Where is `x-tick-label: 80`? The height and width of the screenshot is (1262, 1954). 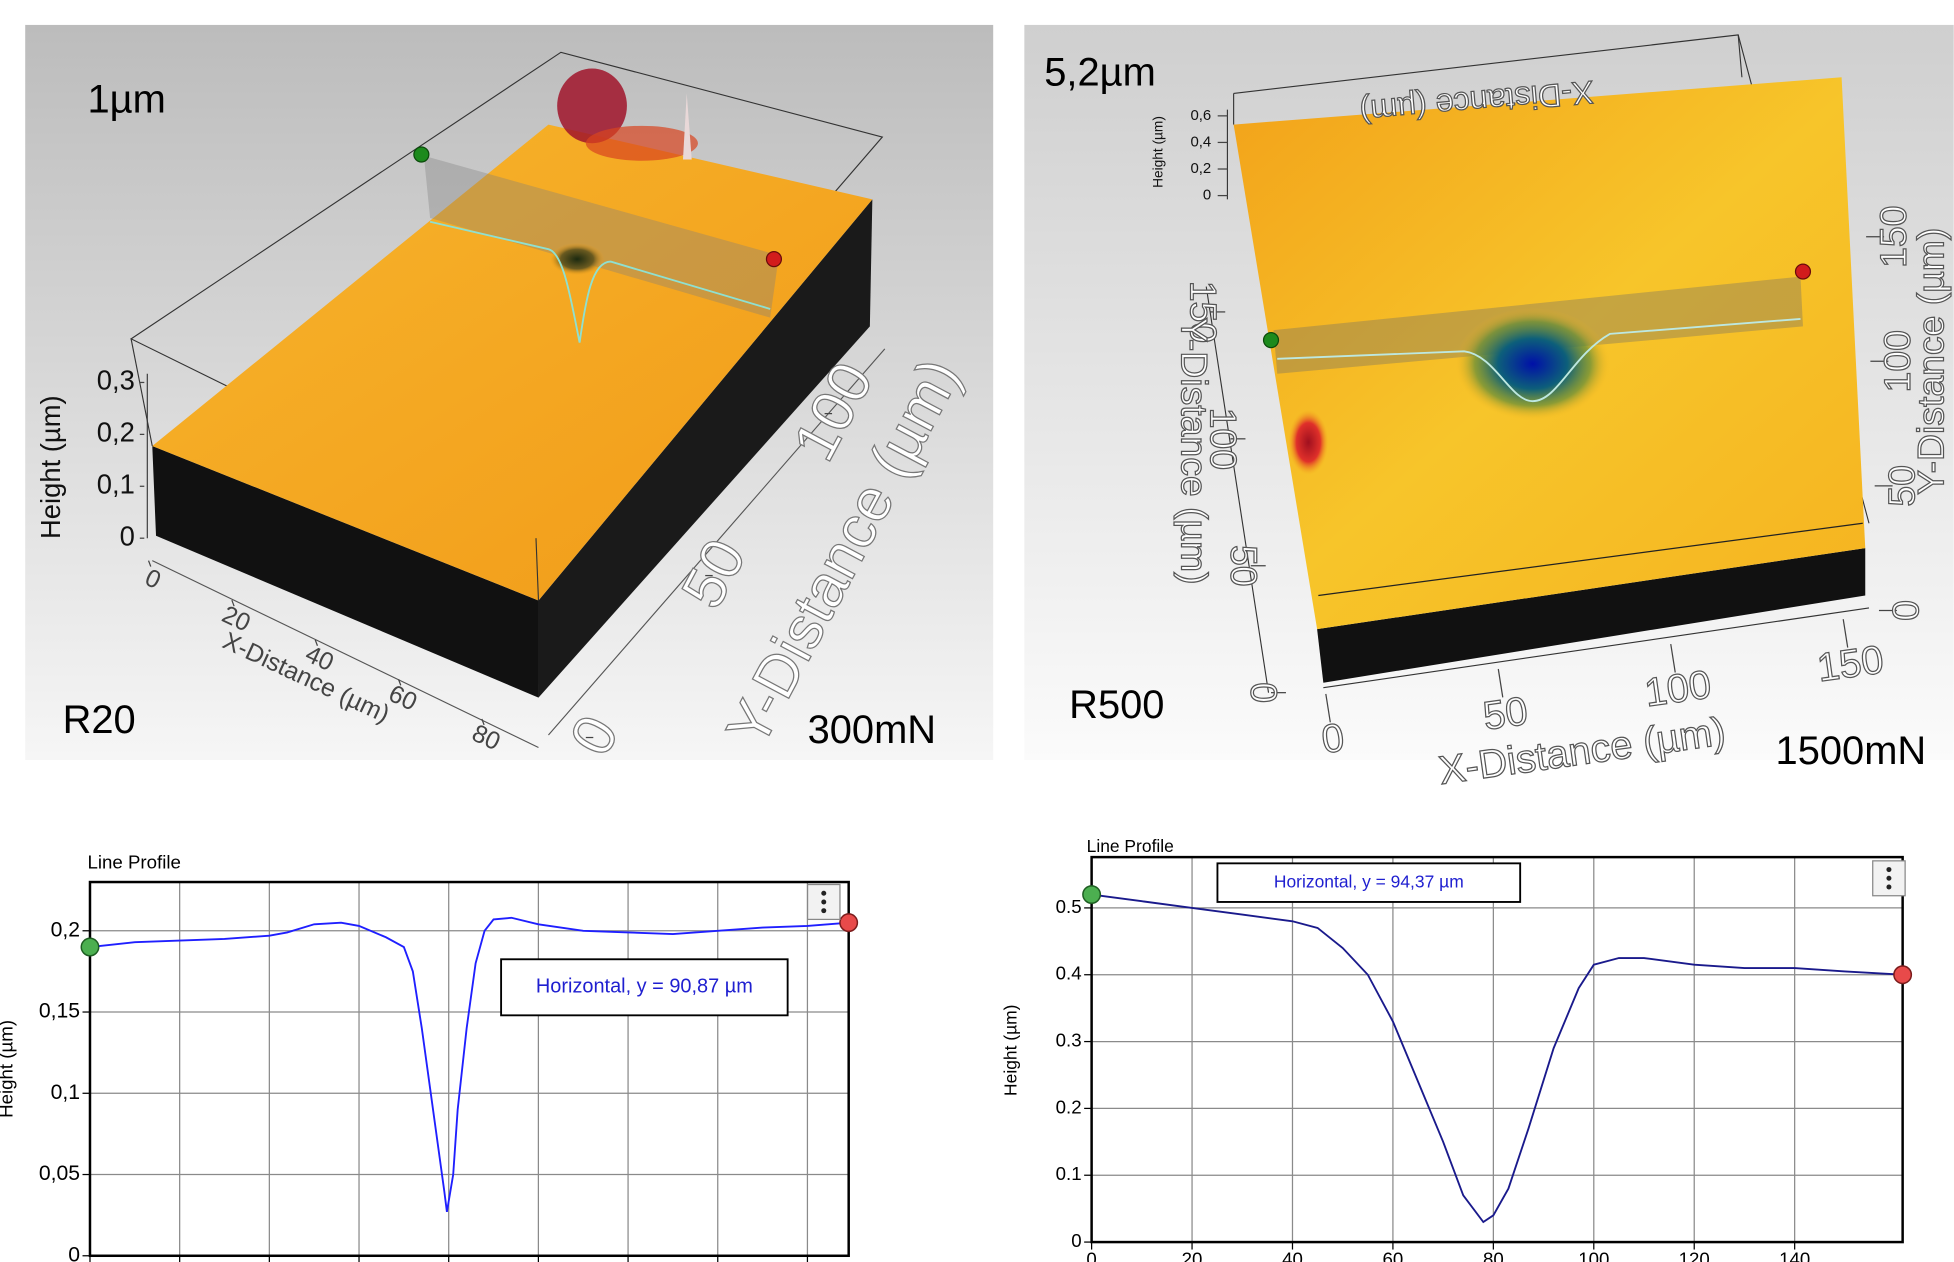
x-tick-label: 80 is located at coordinates (1493, 1255).